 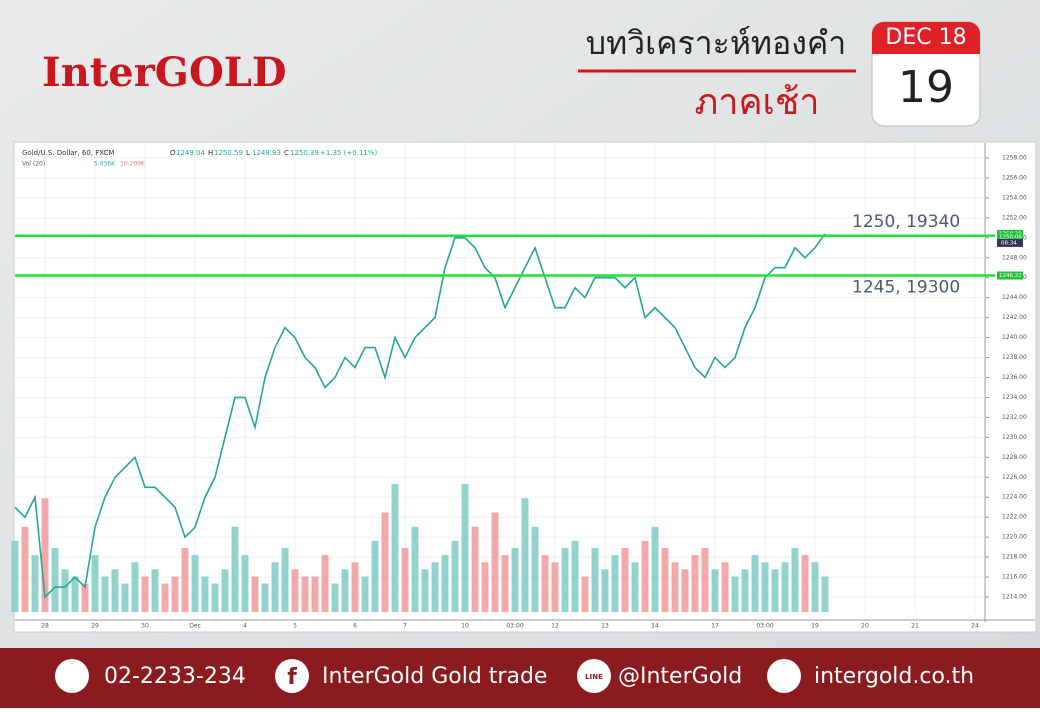 I want to click on line-glyph: LINE, so click(x=594, y=677).